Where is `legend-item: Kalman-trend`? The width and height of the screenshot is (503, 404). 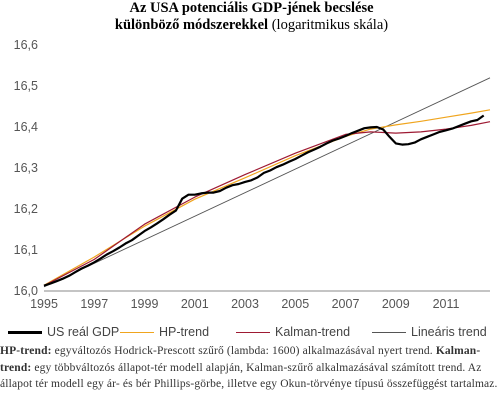 legend-item: Kalman-trend is located at coordinates (293, 332).